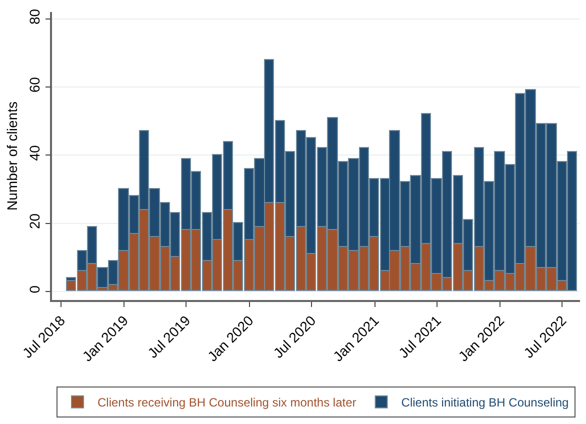 The height and width of the screenshot is (424, 586). What do you see at coordinates (34, 289) in the screenshot?
I see `y-tick-label: 0` at bounding box center [34, 289].